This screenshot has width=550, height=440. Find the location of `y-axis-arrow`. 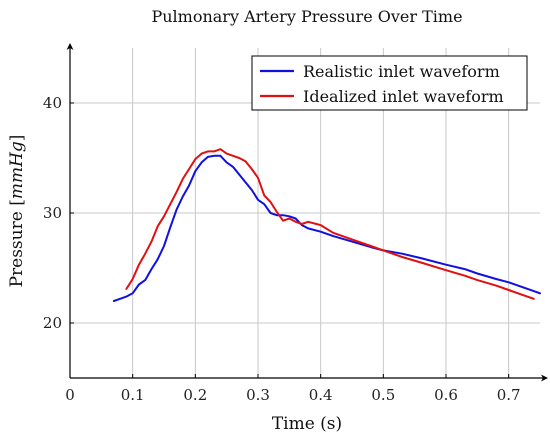

y-axis-arrow is located at coordinates (70, 46).